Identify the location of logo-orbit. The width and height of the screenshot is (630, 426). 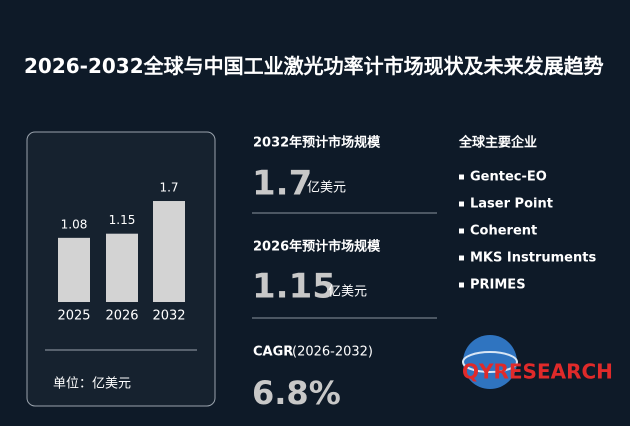
(490, 362).